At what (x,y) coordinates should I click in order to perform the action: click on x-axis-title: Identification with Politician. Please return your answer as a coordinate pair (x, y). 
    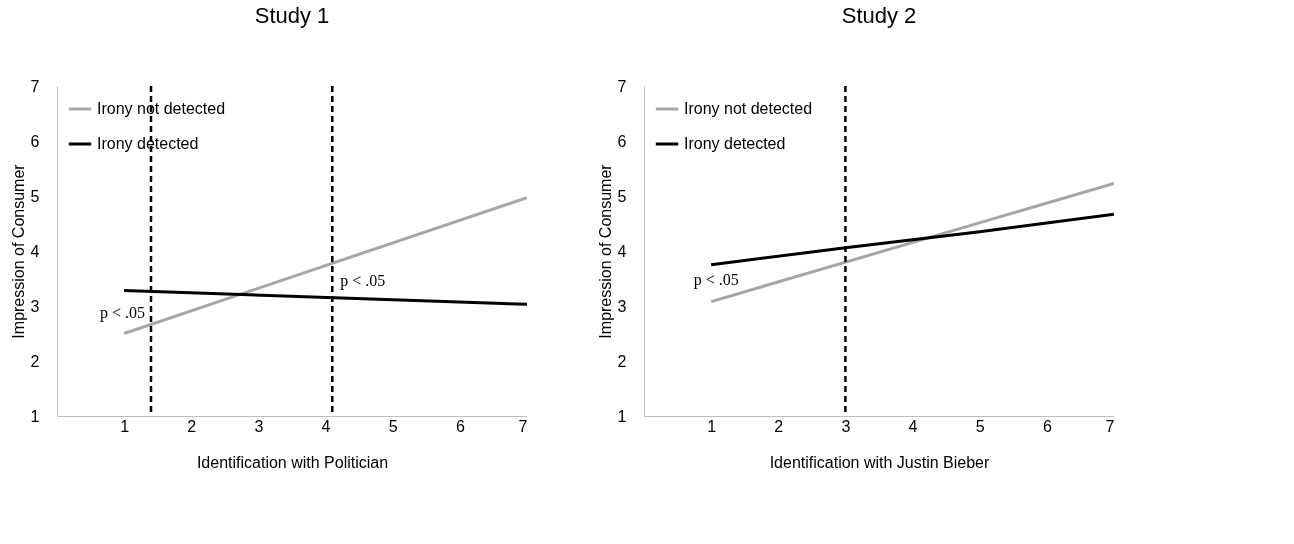
    Looking at the image, I should click on (292, 462).